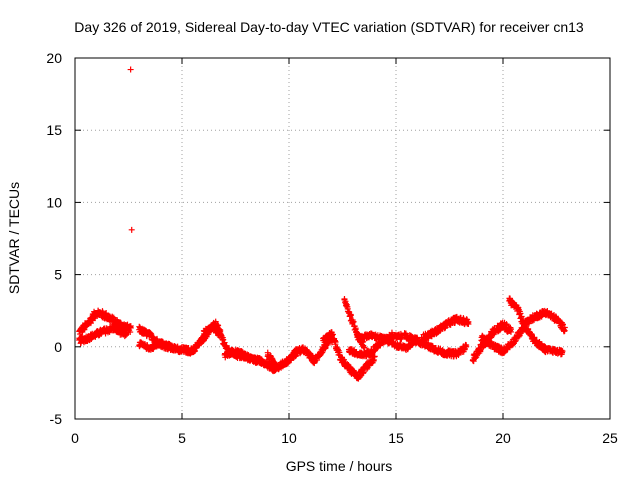 This screenshot has height=480, width=640. Describe the element at coordinates (58, 275) in the screenshot. I see `y-tick-label: 5` at that location.